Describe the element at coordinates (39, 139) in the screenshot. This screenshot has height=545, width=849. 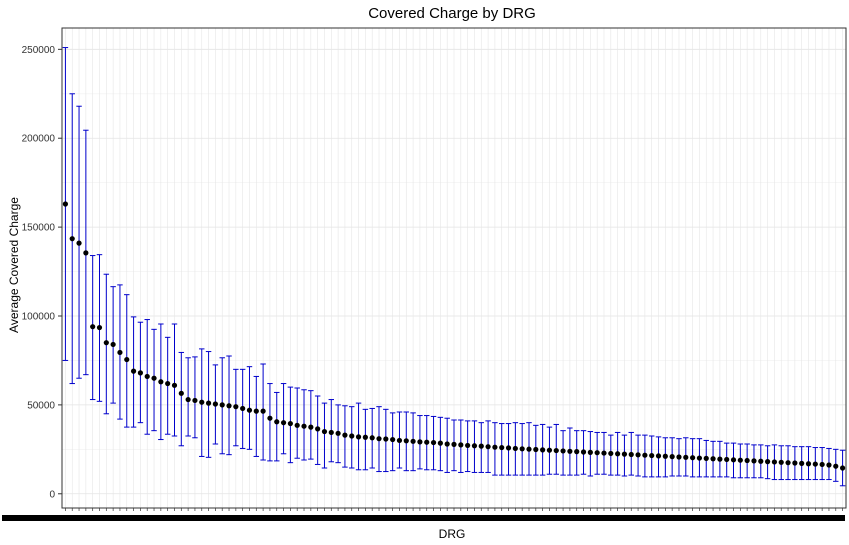
I see `y-tick-label: 200000` at that location.